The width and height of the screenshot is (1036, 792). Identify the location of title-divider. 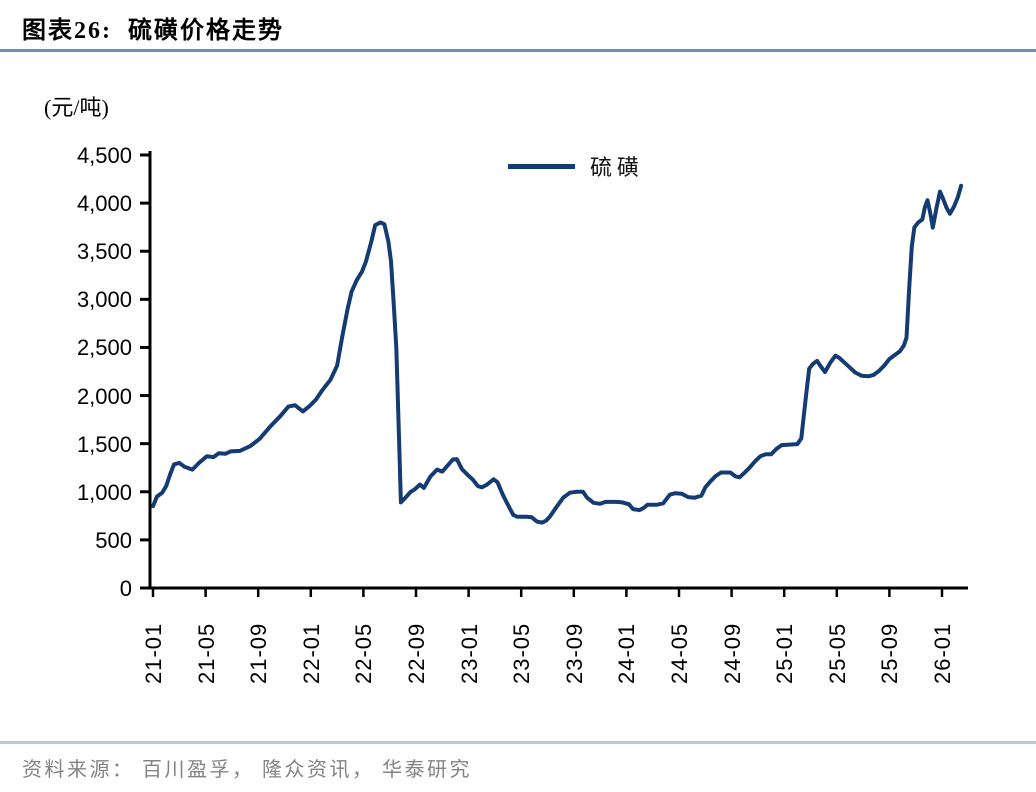
(518, 50).